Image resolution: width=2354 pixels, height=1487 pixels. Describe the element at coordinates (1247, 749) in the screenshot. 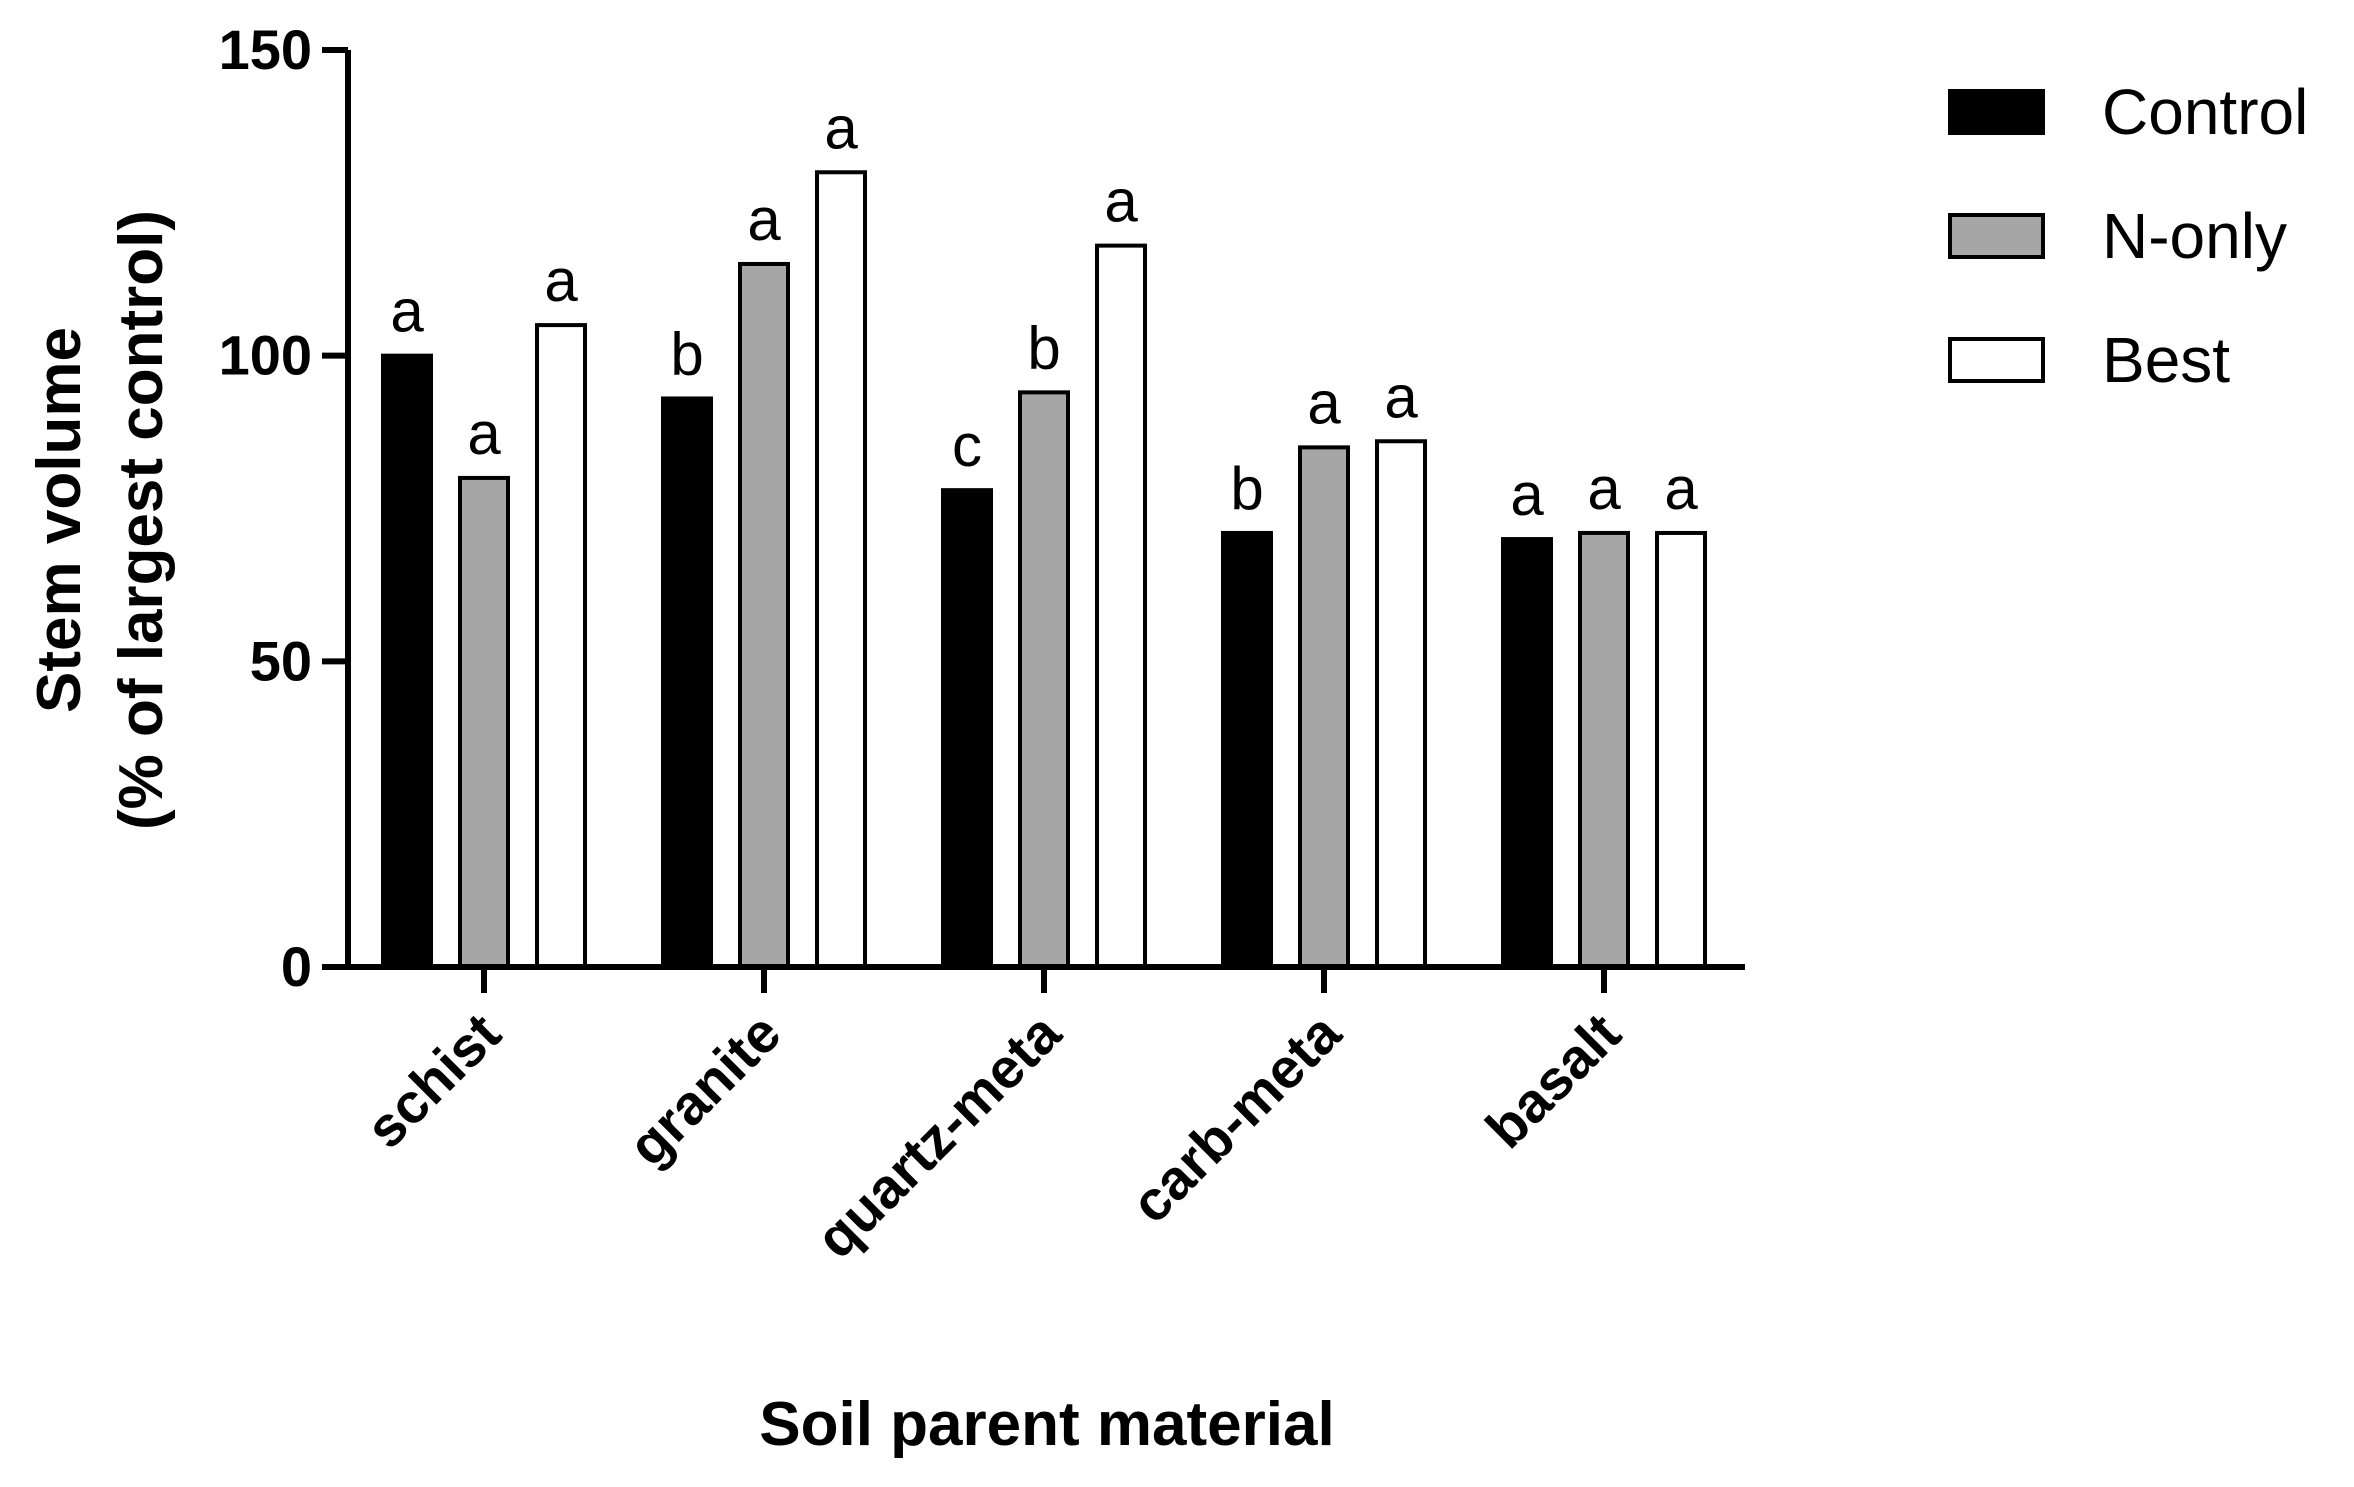

I see `bar-carb-meta-control` at that location.